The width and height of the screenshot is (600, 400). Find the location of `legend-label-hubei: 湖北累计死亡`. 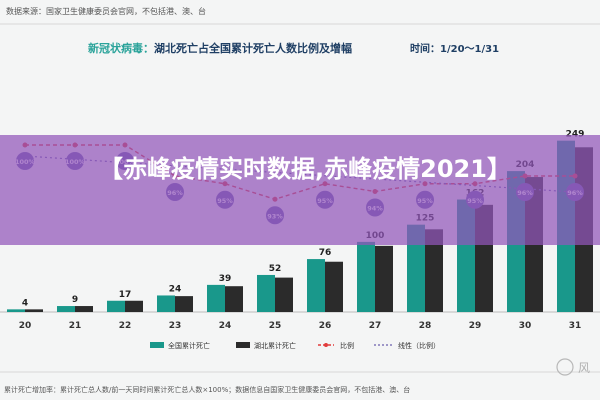

legend-label-hubei: 湖北累计死亡 is located at coordinates (275, 345).